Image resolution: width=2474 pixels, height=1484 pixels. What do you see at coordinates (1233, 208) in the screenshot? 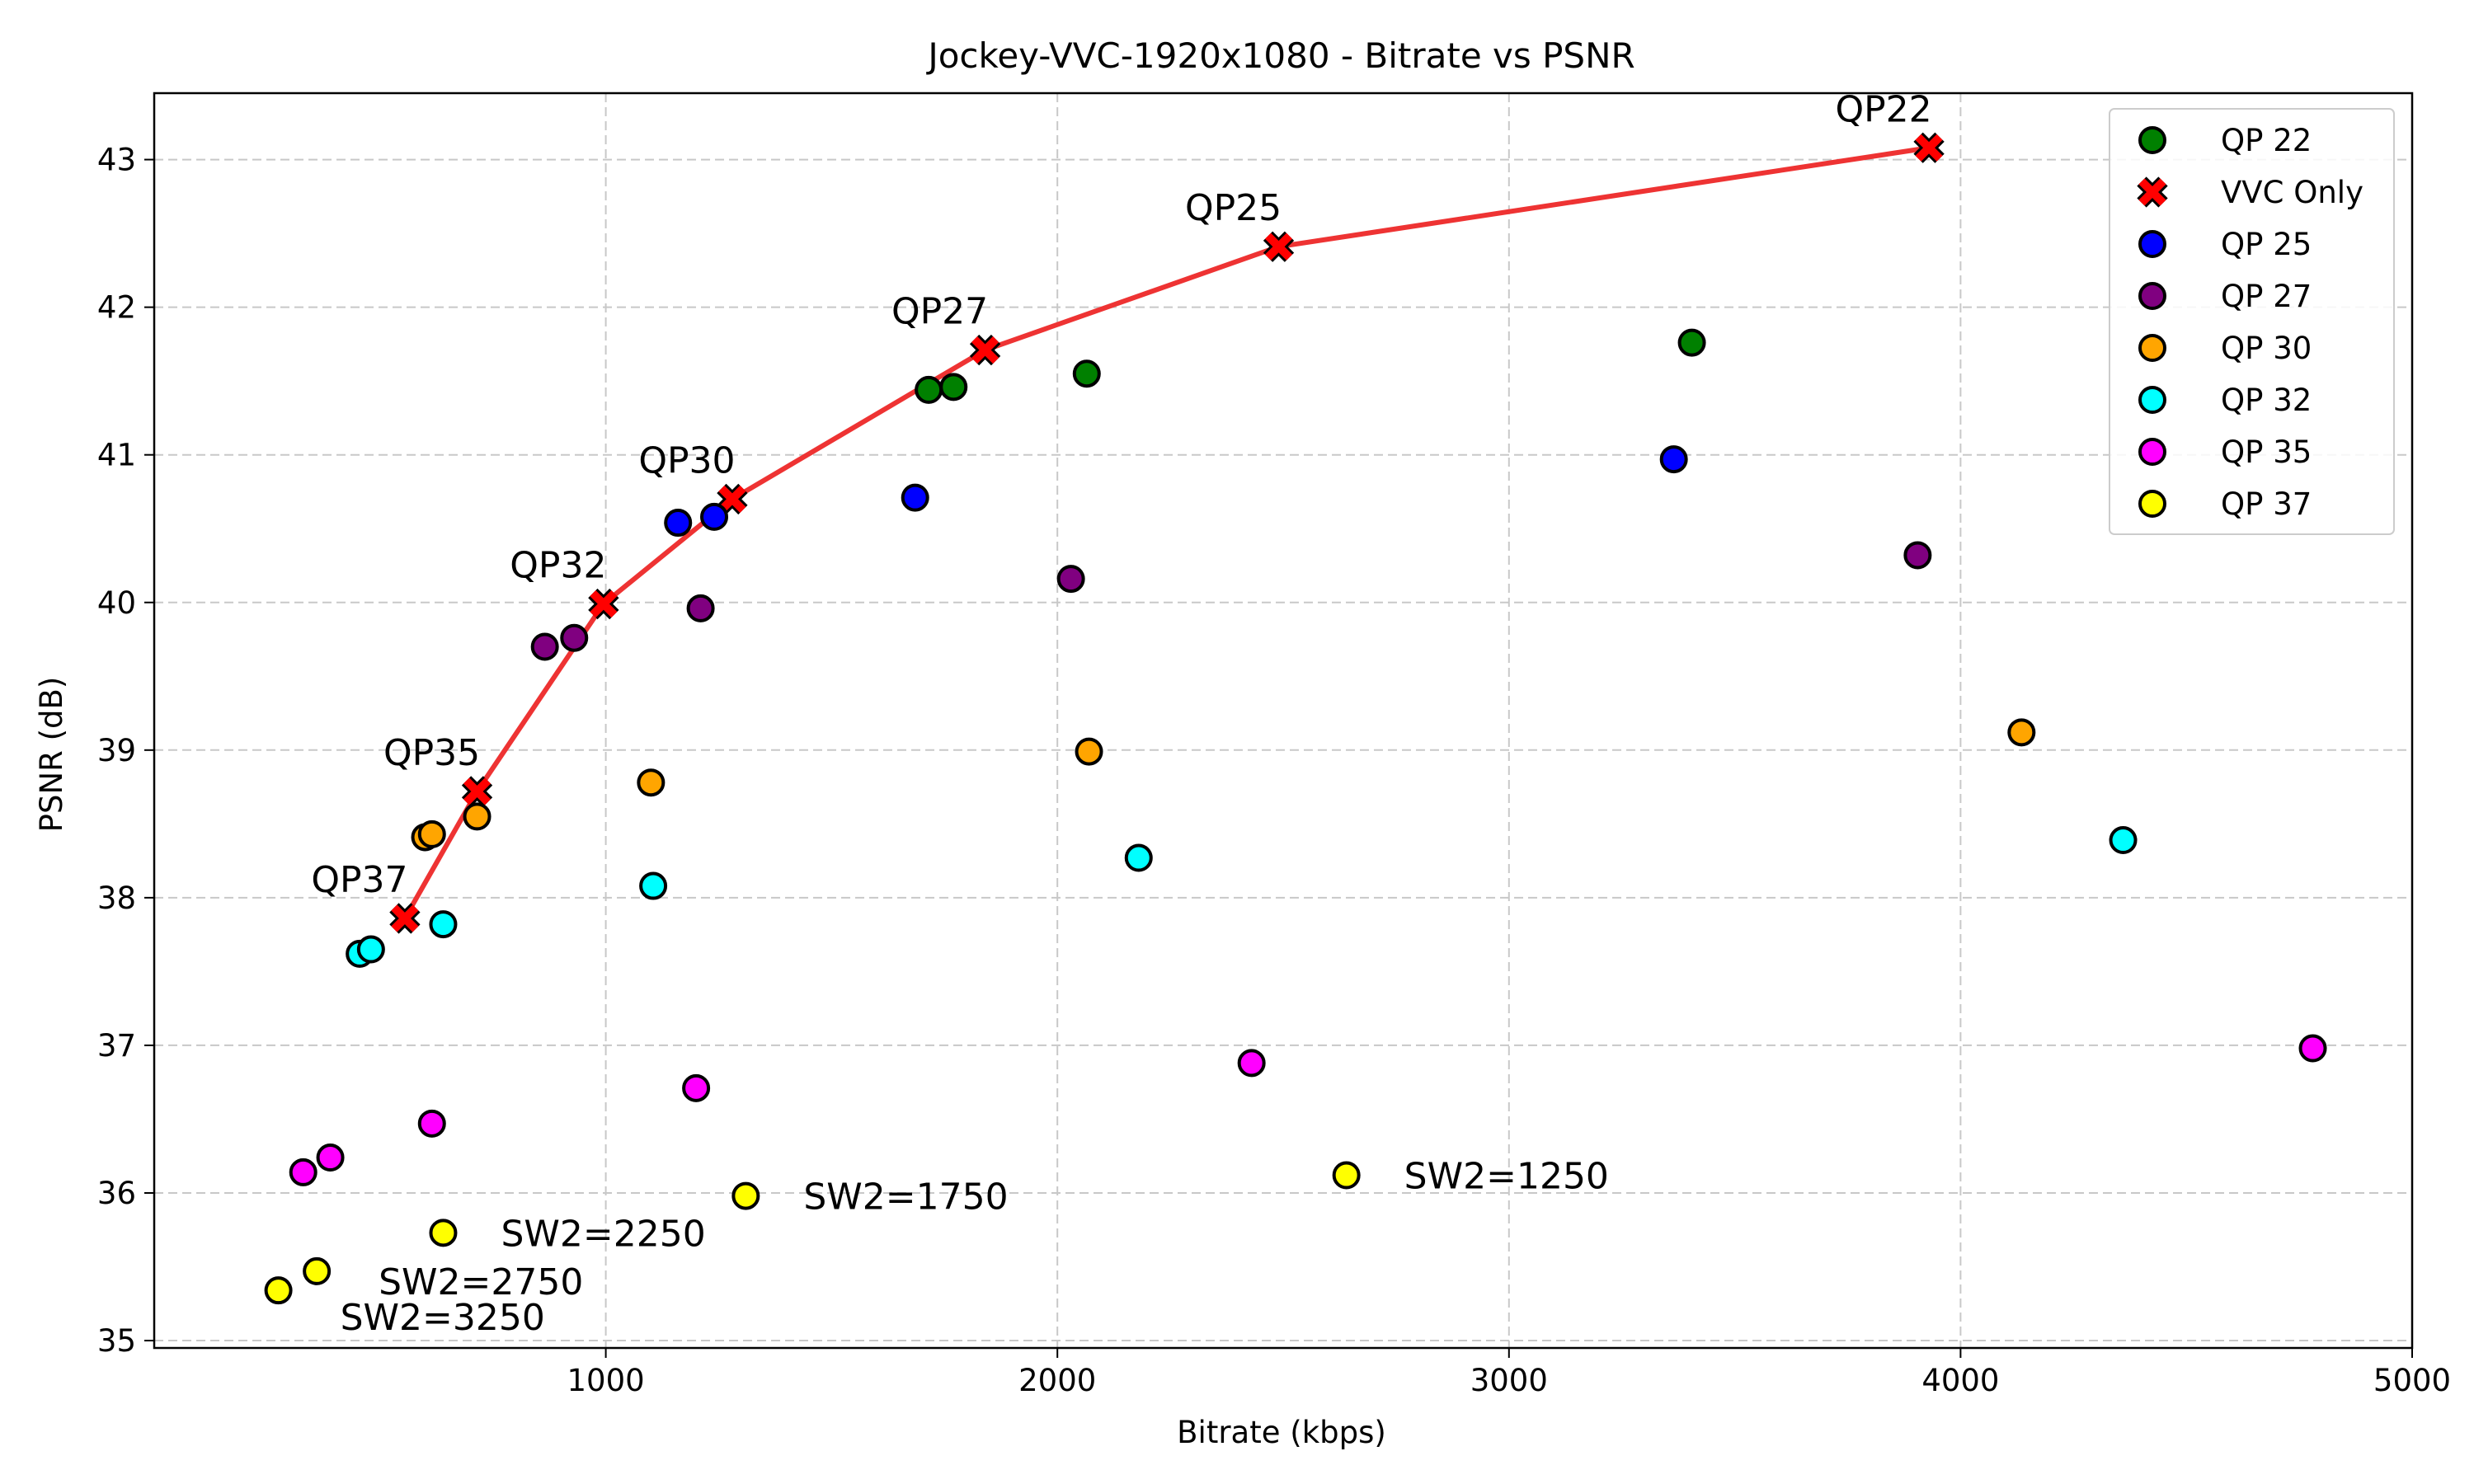
I see `vvc-qp-label: QP25` at bounding box center [1233, 208].